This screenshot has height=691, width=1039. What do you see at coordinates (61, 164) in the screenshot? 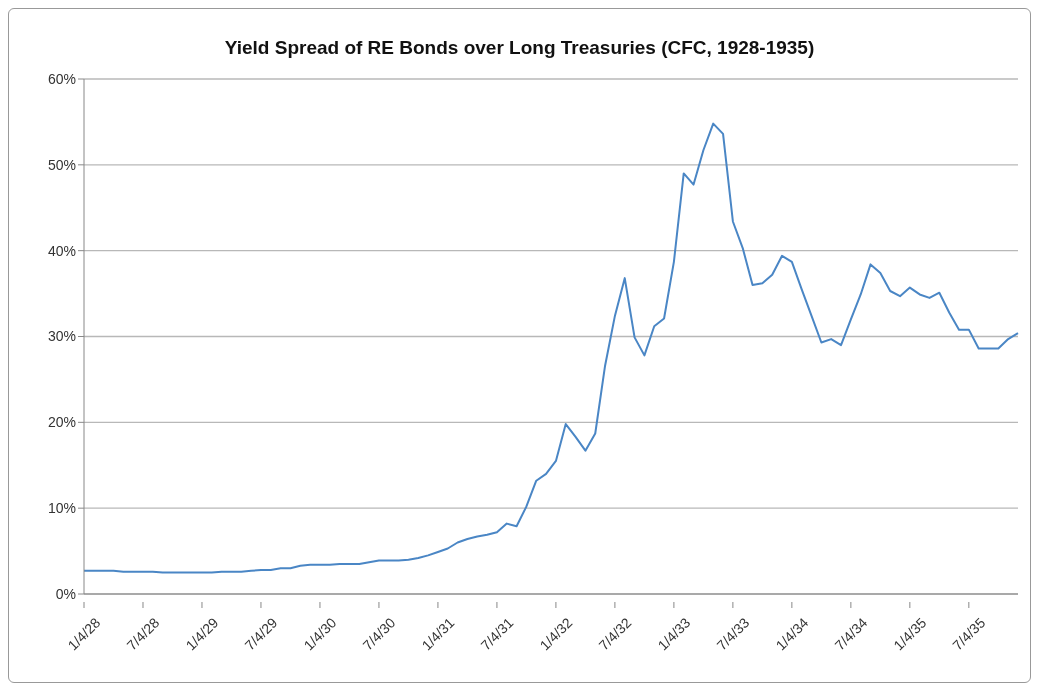
I see `y-tick-label: 50%` at bounding box center [61, 164].